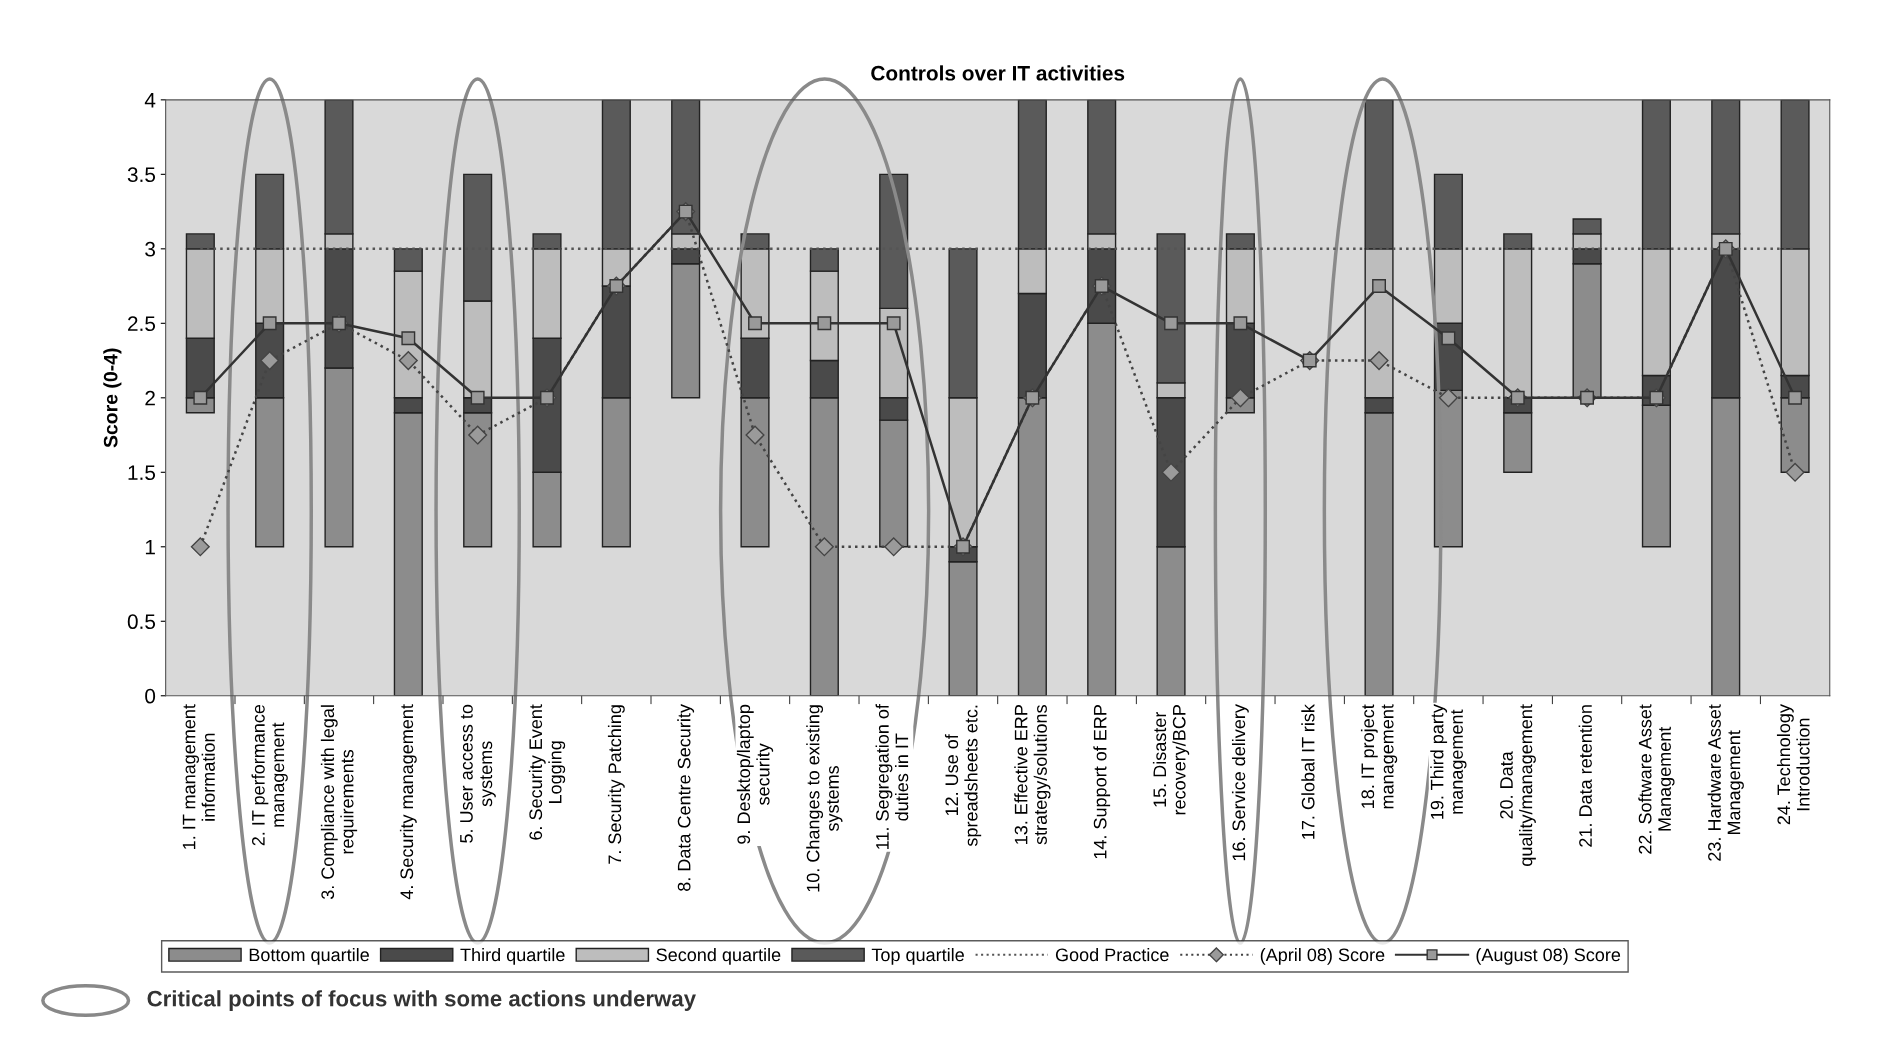 Image resolution: width=1904 pixels, height=1051 pixels. Describe the element at coordinates (1112, 954) in the screenshot. I see `legend-label: Good Practice` at that location.